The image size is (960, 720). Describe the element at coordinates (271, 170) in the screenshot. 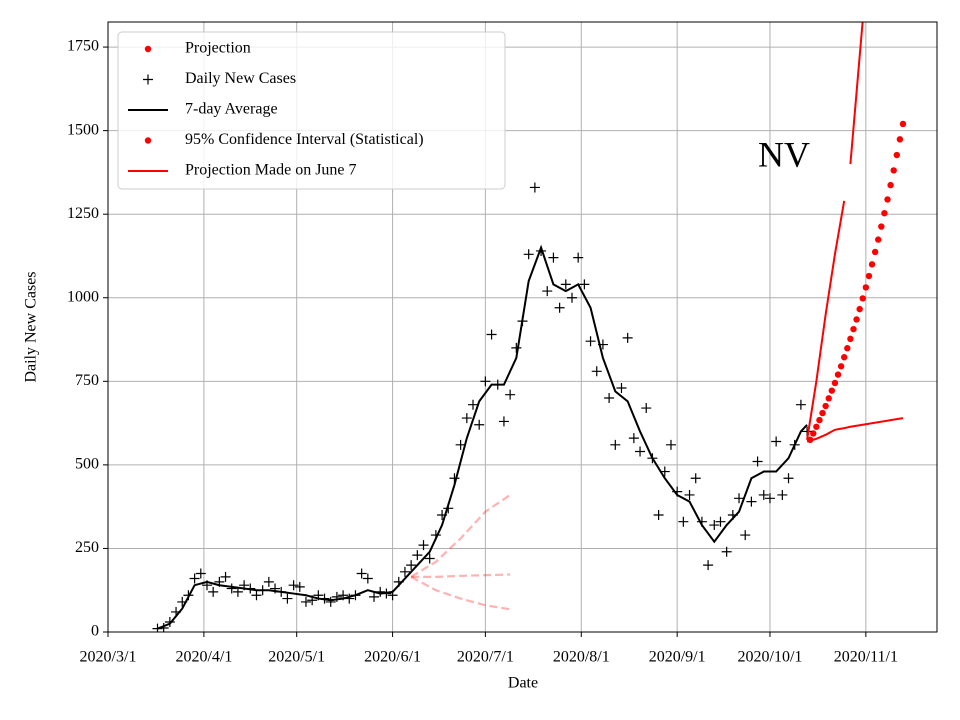

I see `legend-label: Projection Made on June 7` at that location.